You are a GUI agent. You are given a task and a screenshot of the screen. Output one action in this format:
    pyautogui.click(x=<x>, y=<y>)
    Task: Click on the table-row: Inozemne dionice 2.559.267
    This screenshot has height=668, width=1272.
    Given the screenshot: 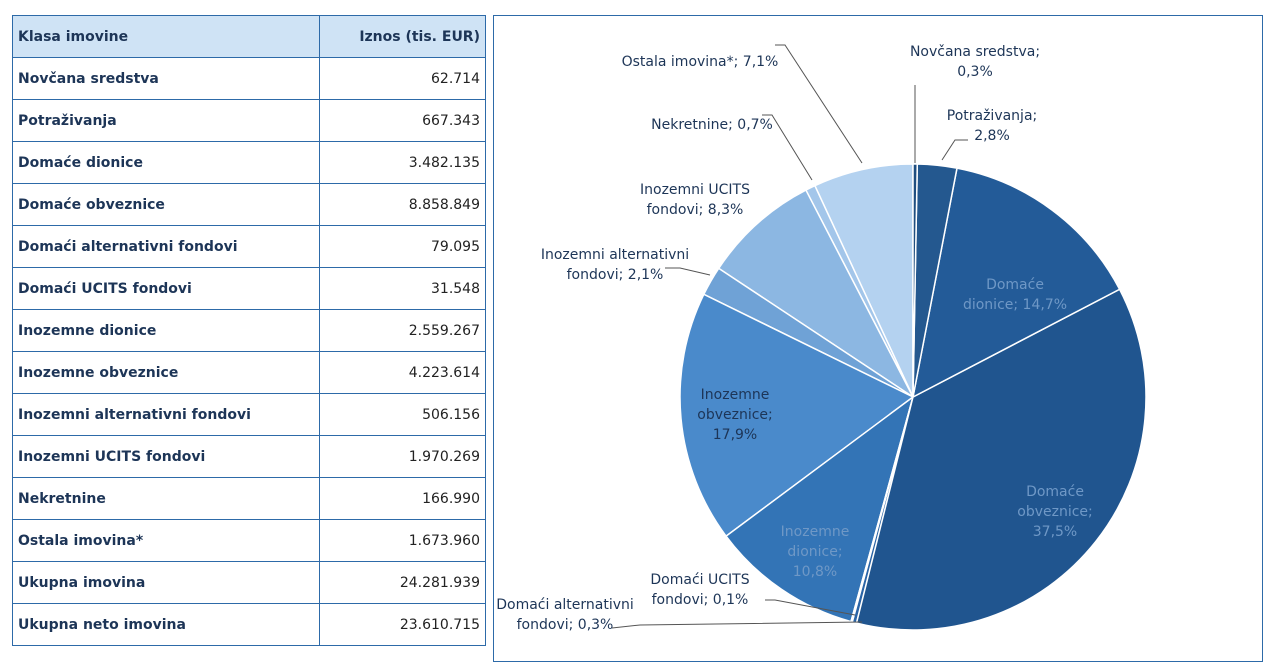 What is the action you would take?
    pyautogui.click(x=248, y=330)
    